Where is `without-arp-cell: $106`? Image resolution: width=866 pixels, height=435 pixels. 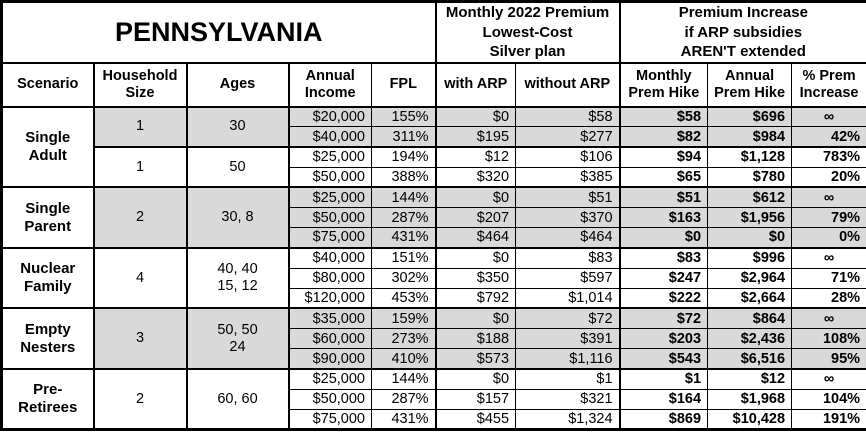 without-arp-cell: $106 is located at coordinates (568, 156).